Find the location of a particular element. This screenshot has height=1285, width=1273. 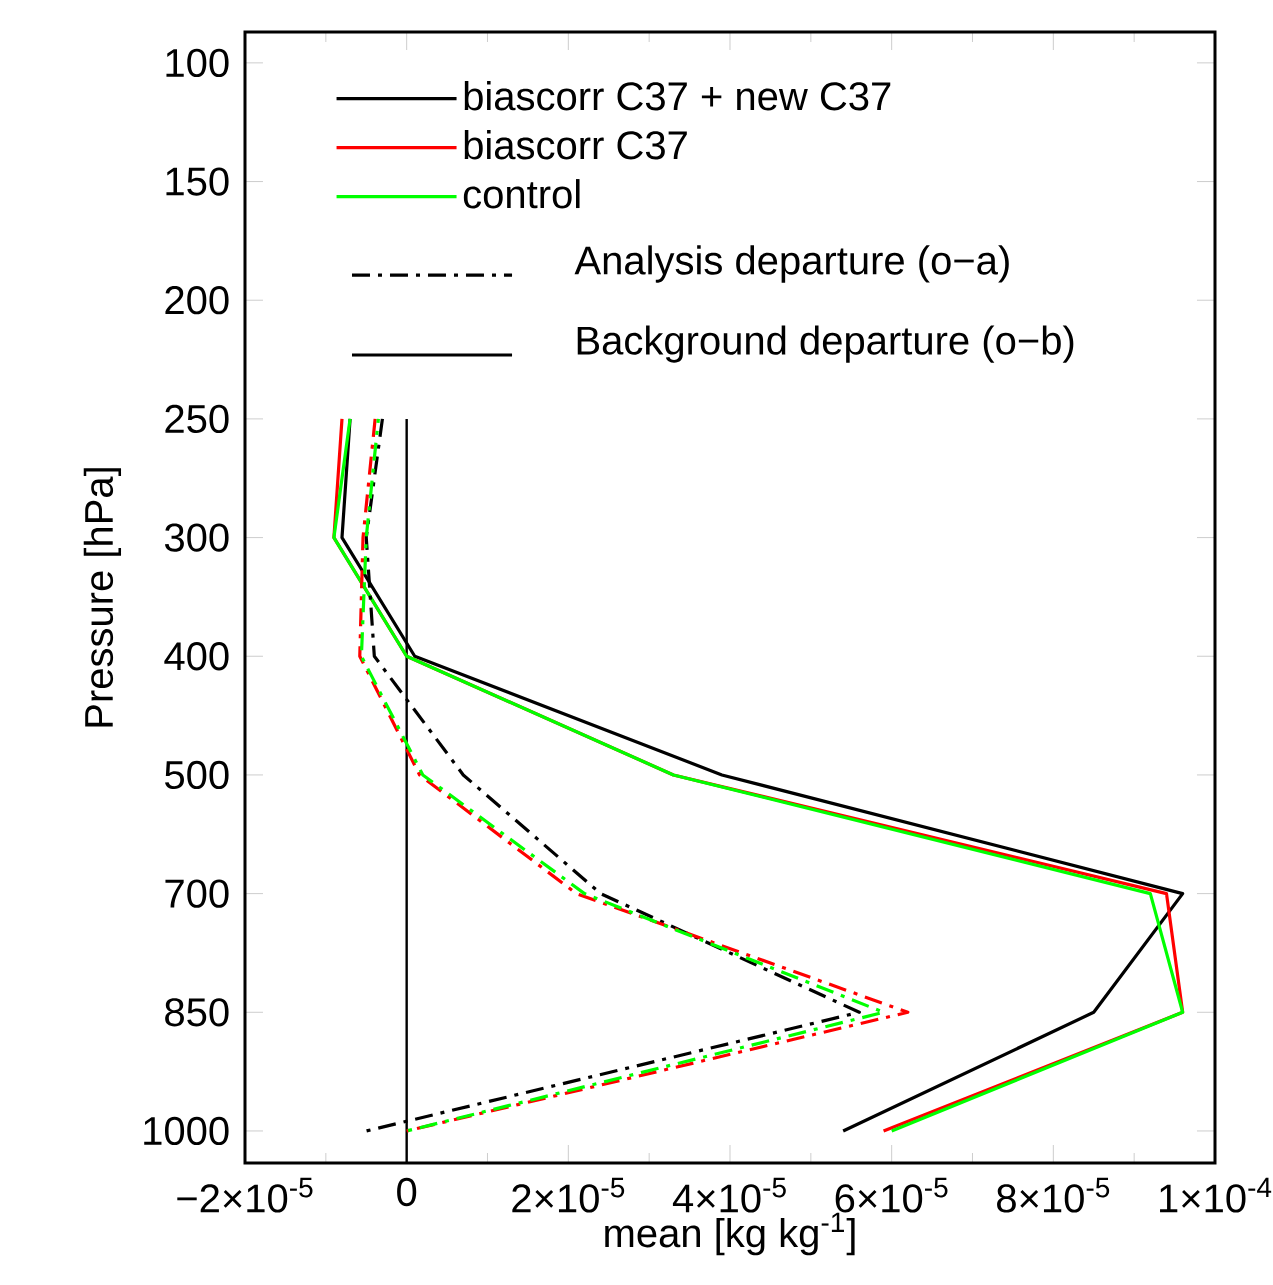

x-tick-label: 8×10$^{-5}$ is located at coordinates (1053, 1195).